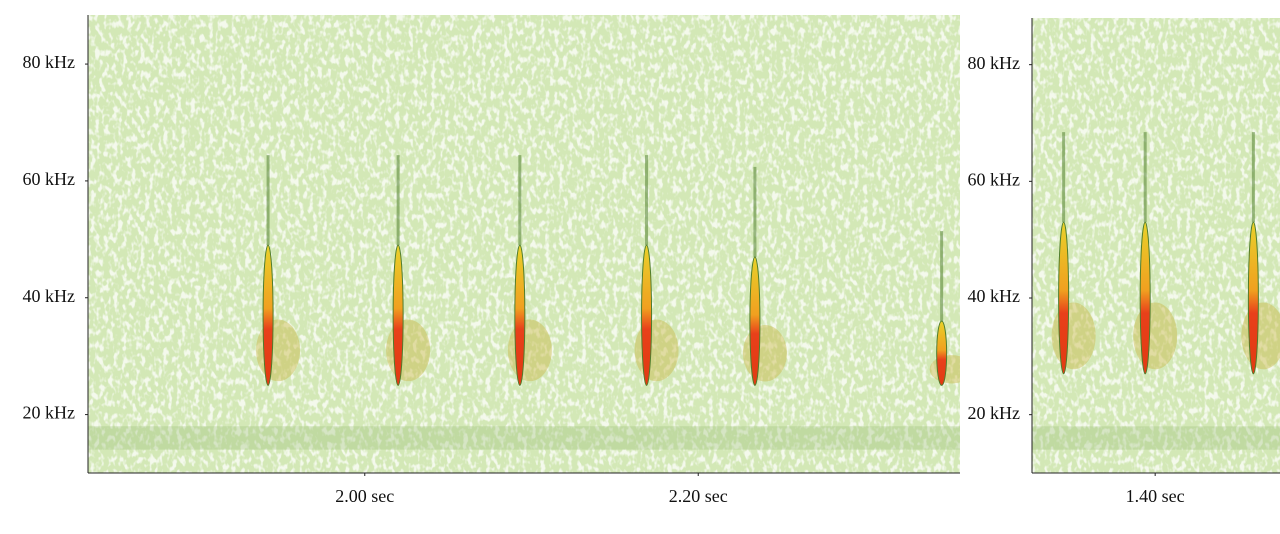 The width and height of the screenshot is (1280, 534). Describe the element at coordinates (698, 496) in the screenshot. I see `x-tick-label: 2.20 sec` at that location.